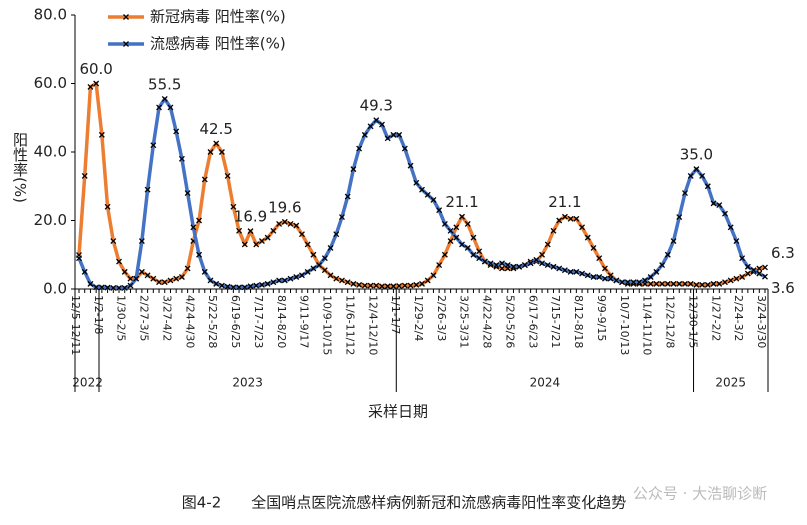 The image size is (807, 525). I want to click on data-label: 3.6, so click(783, 288).